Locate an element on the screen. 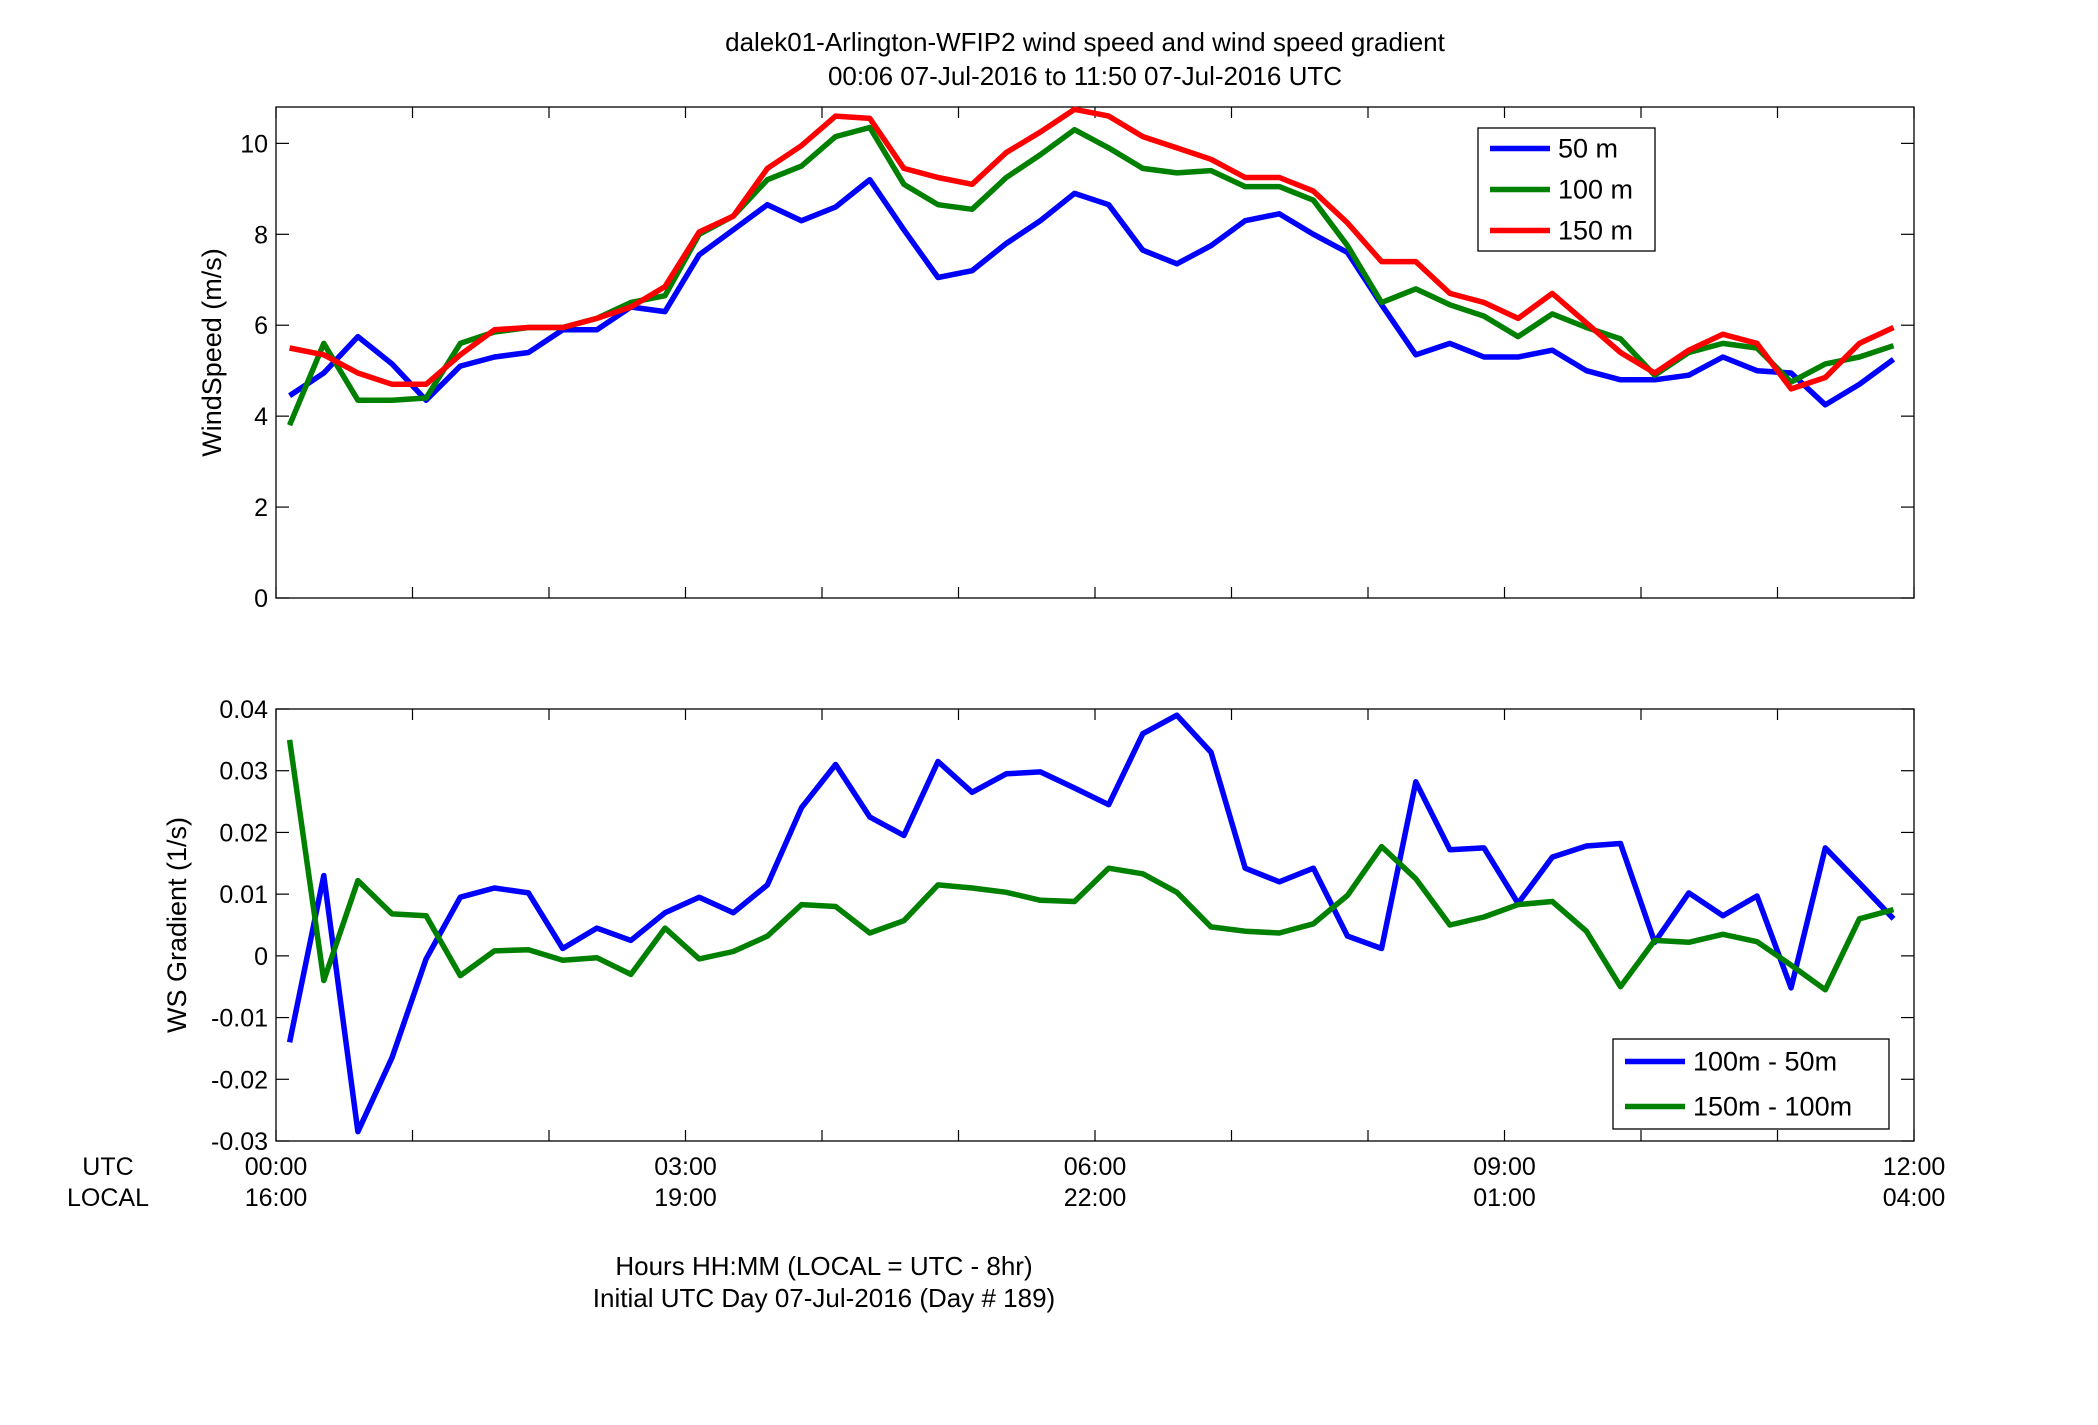  grad-y-tick-label: 0.04 is located at coordinates (243, 710).